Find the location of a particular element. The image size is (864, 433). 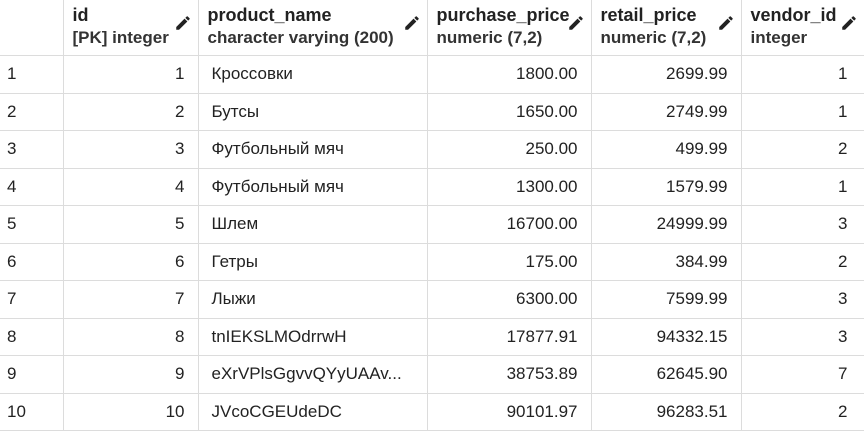

cell-retail-price: 96283.51 is located at coordinates (666, 412).